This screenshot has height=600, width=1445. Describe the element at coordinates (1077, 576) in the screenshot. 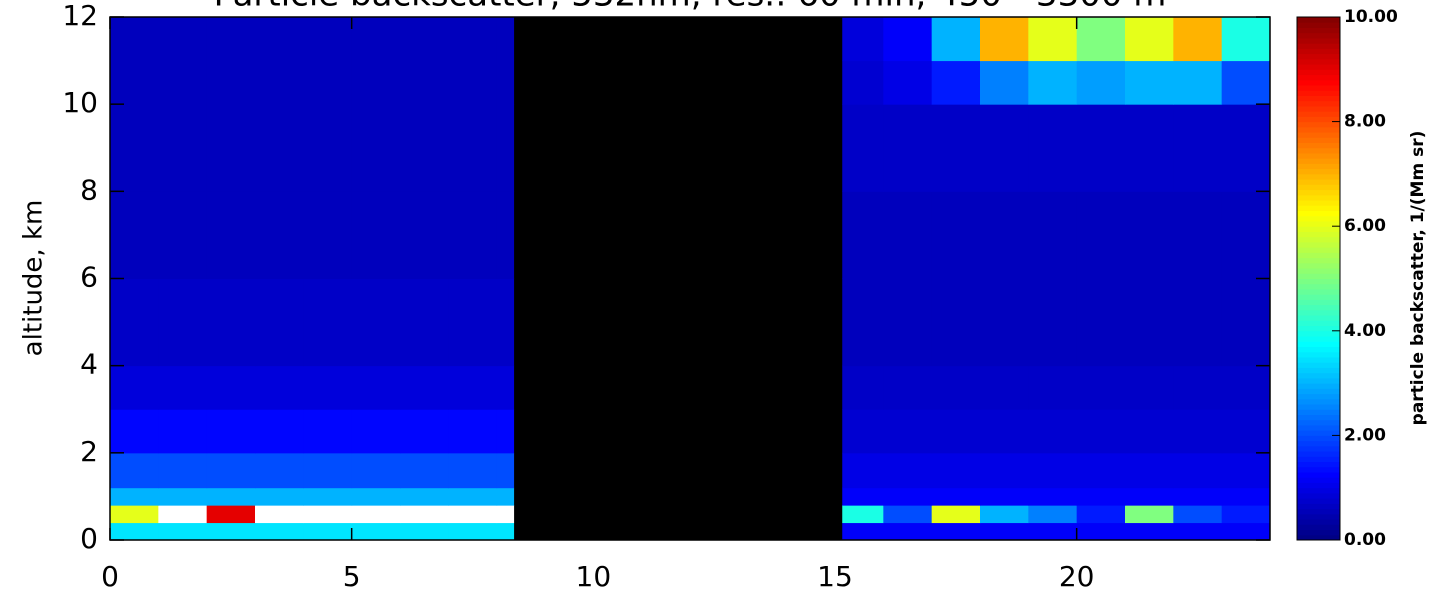

I see `x-tick-label: 20` at that location.